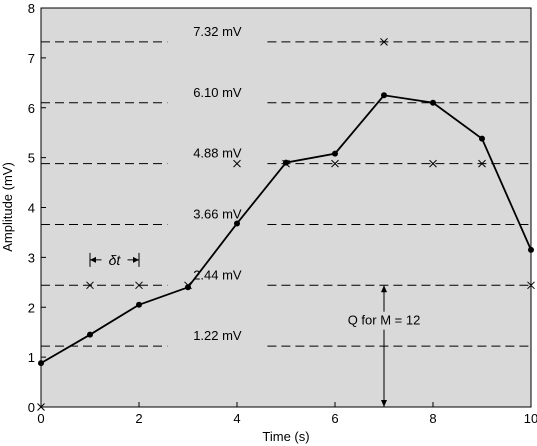 The width and height of the screenshot is (537, 446). Describe the element at coordinates (7, 207) in the screenshot. I see `y-axis-label: Amplitude (mV)` at that location.